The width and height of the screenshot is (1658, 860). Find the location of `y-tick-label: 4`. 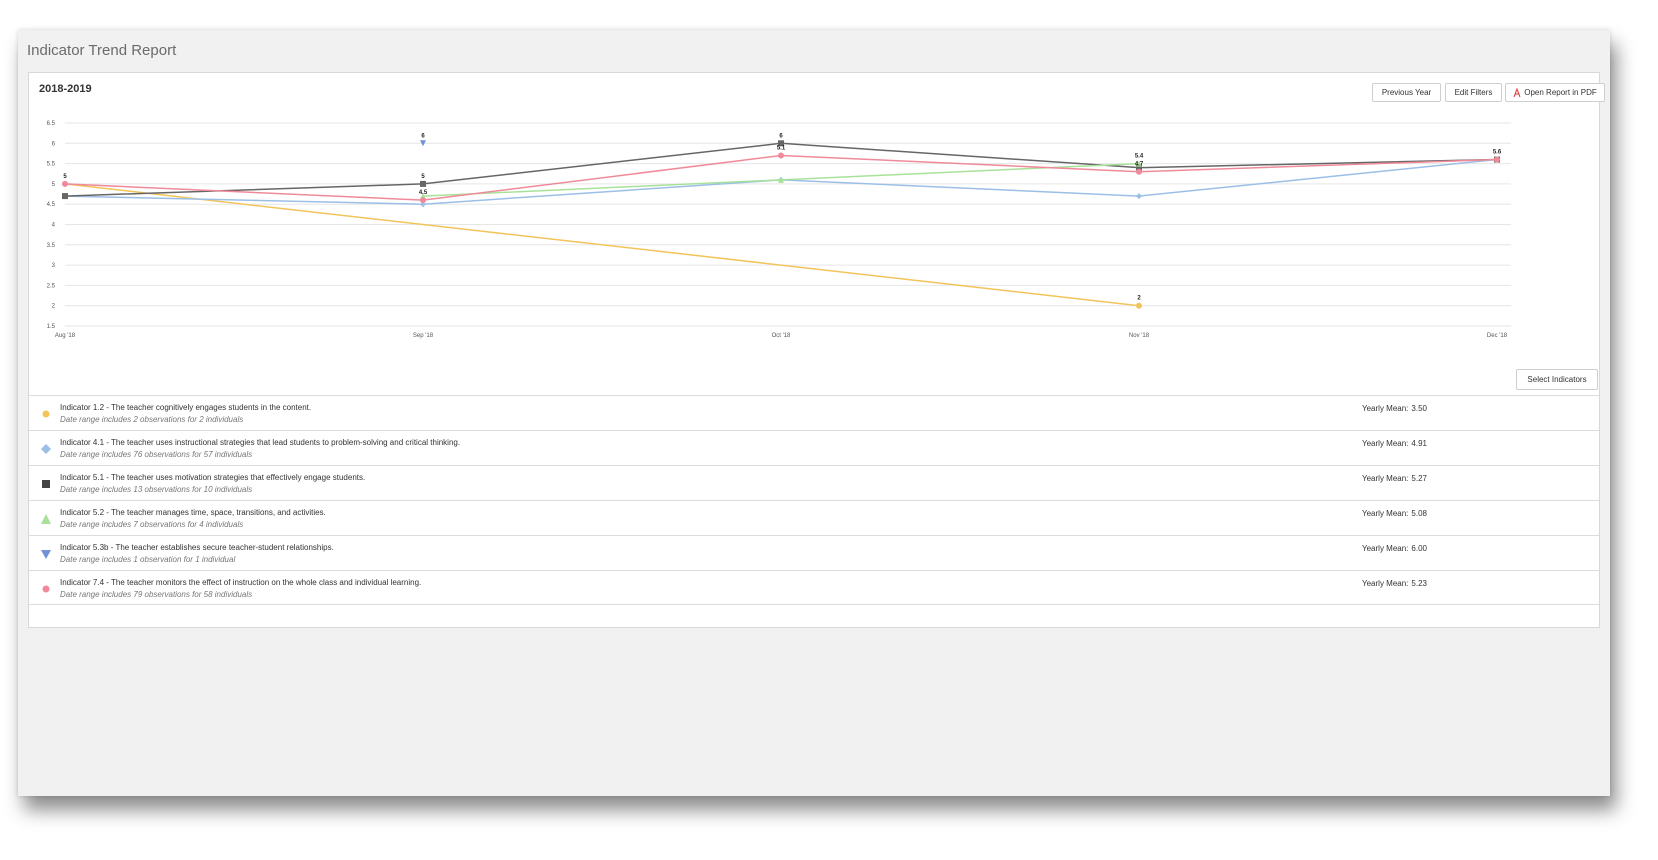

y-tick-label: 4 is located at coordinates (54, 226).